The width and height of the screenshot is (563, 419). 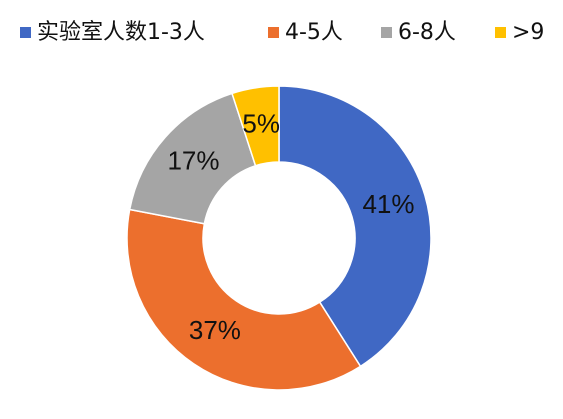 I want to click on slice-label: 41%, so click(x=388, y=204).